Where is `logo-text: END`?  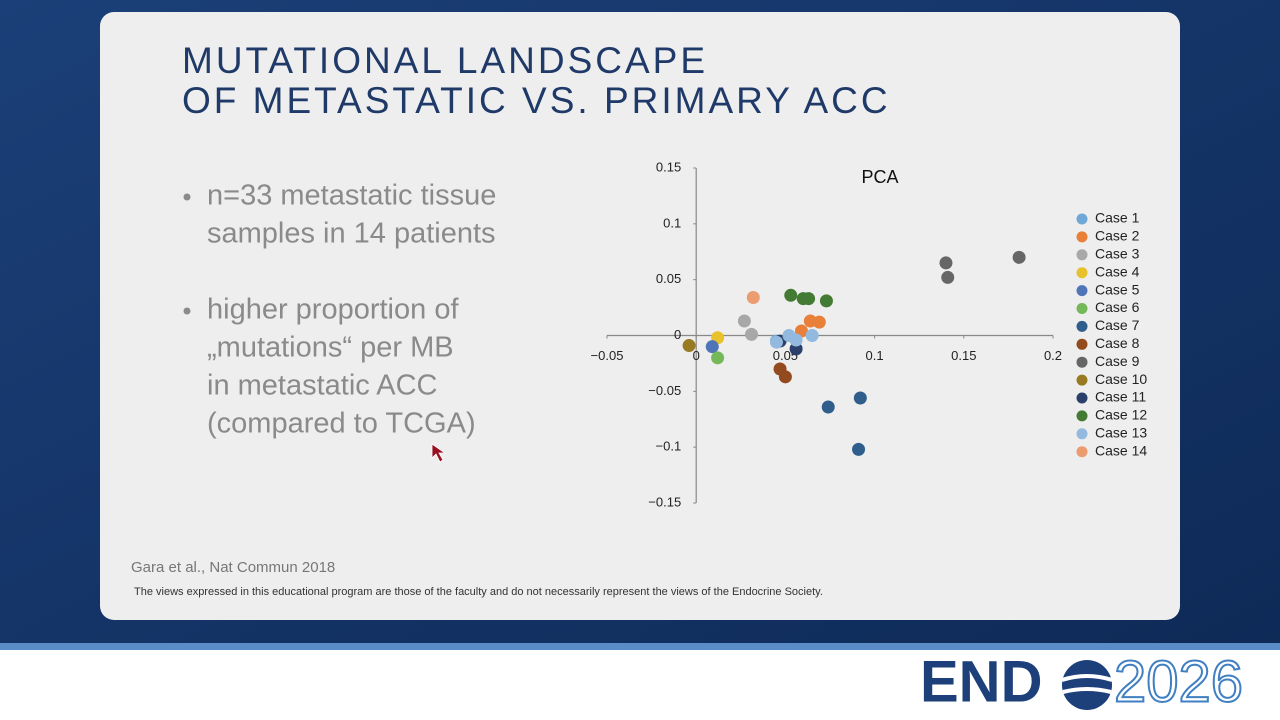
logo-text: END is located at coordinates (981, 681).